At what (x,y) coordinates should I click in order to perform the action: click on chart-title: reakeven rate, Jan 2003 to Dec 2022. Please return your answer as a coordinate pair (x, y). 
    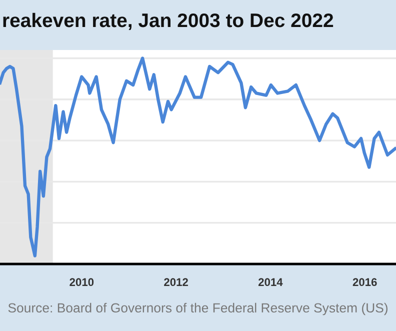
    Looking at the image, I should click on (168, 21).